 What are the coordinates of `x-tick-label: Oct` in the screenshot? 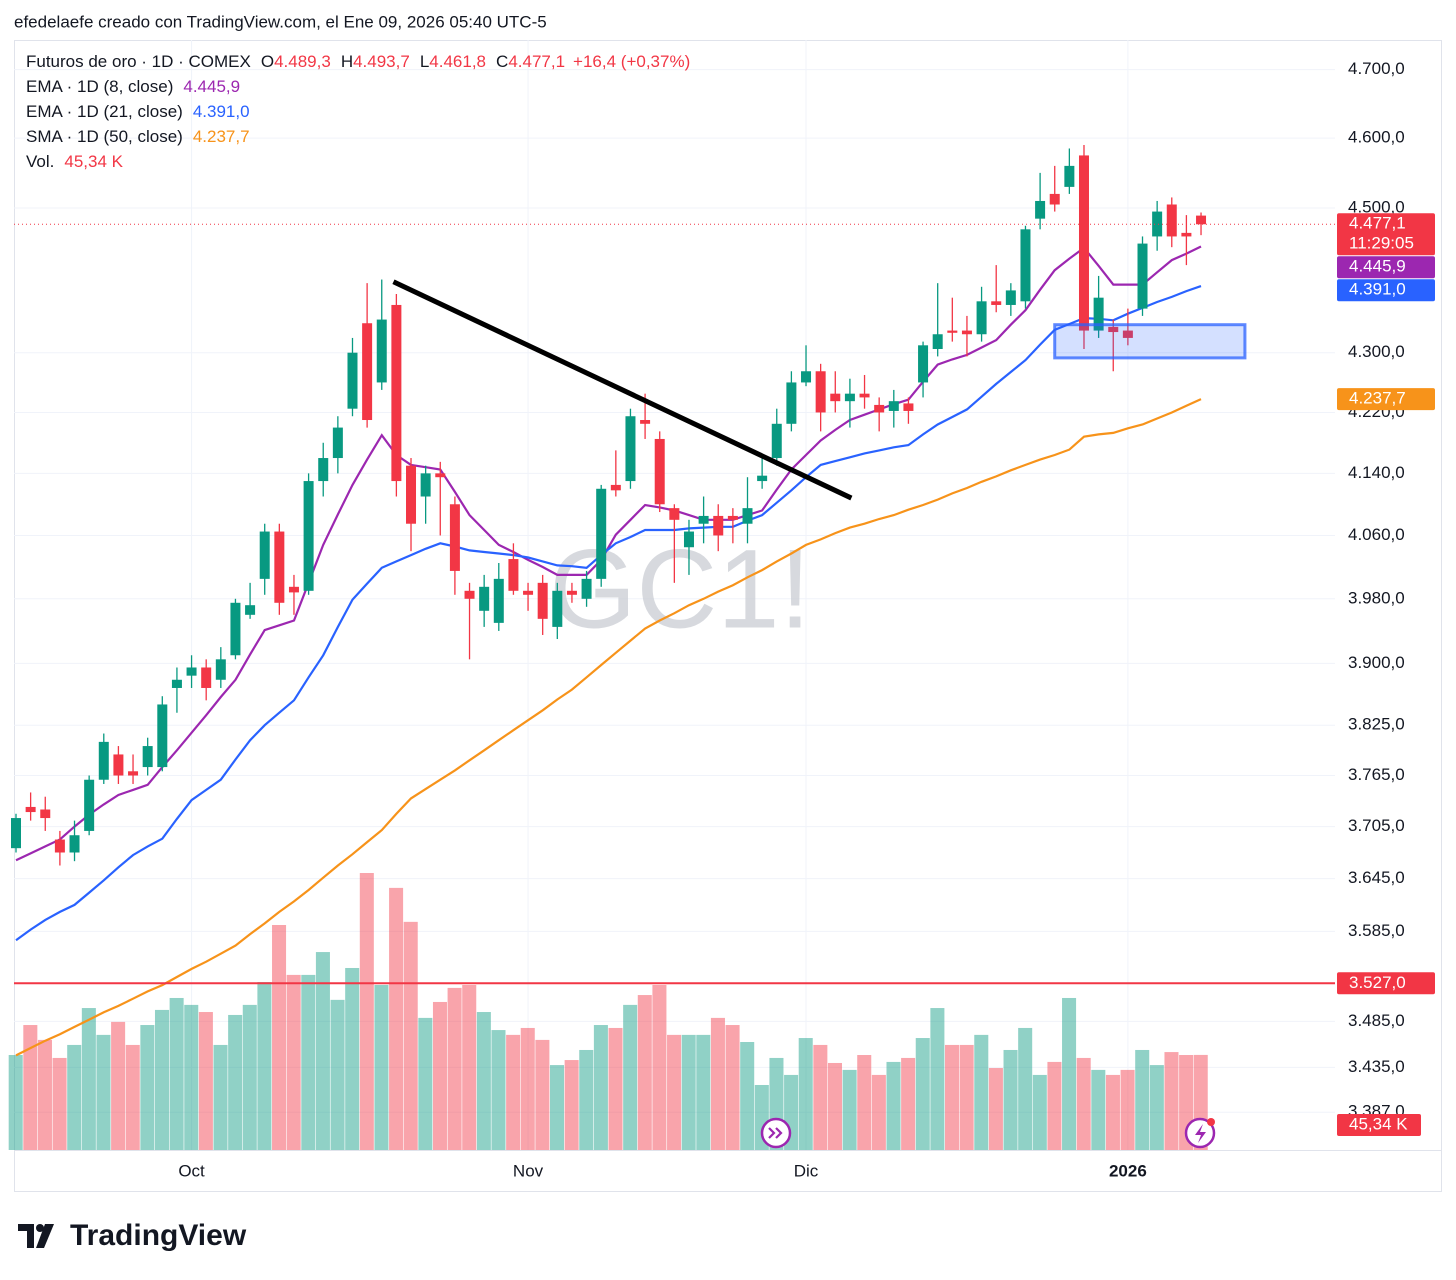 It's located at (191, 1170).